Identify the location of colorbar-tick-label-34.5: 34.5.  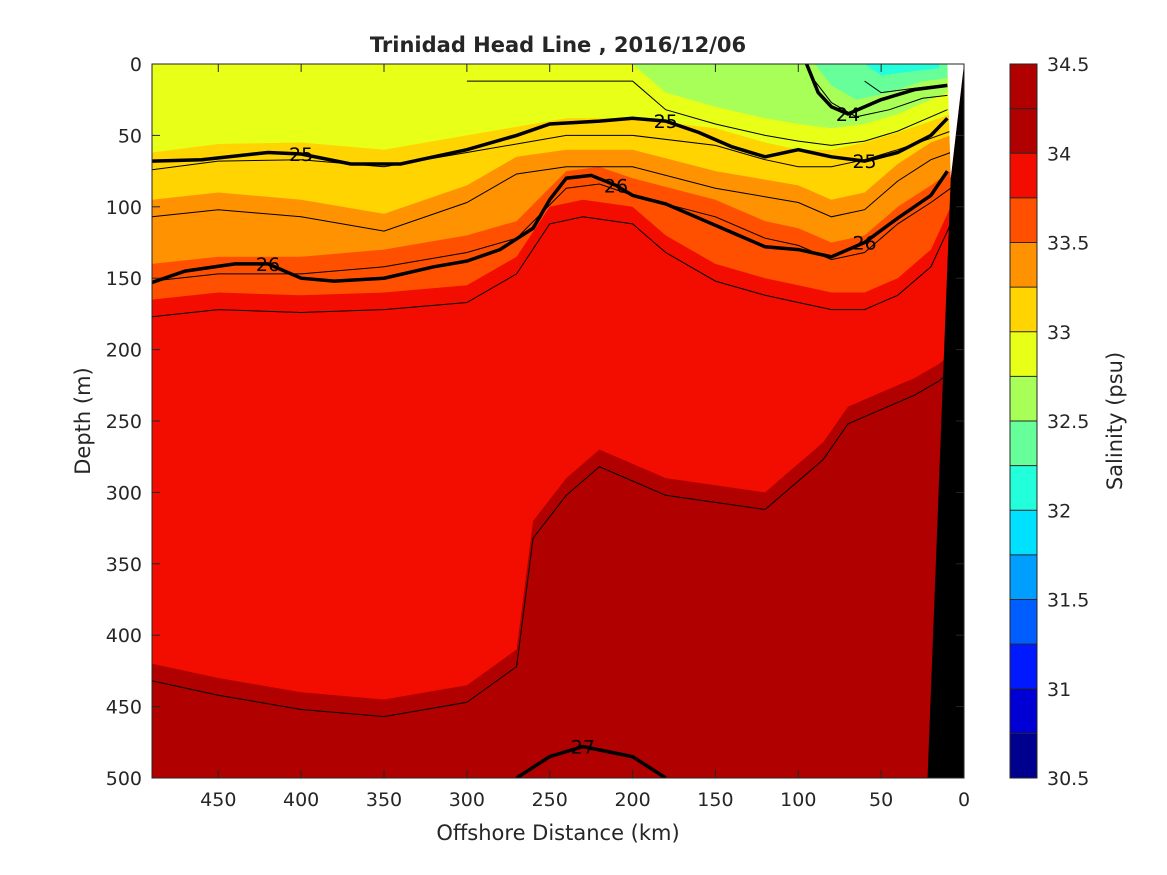
(1068, 65).